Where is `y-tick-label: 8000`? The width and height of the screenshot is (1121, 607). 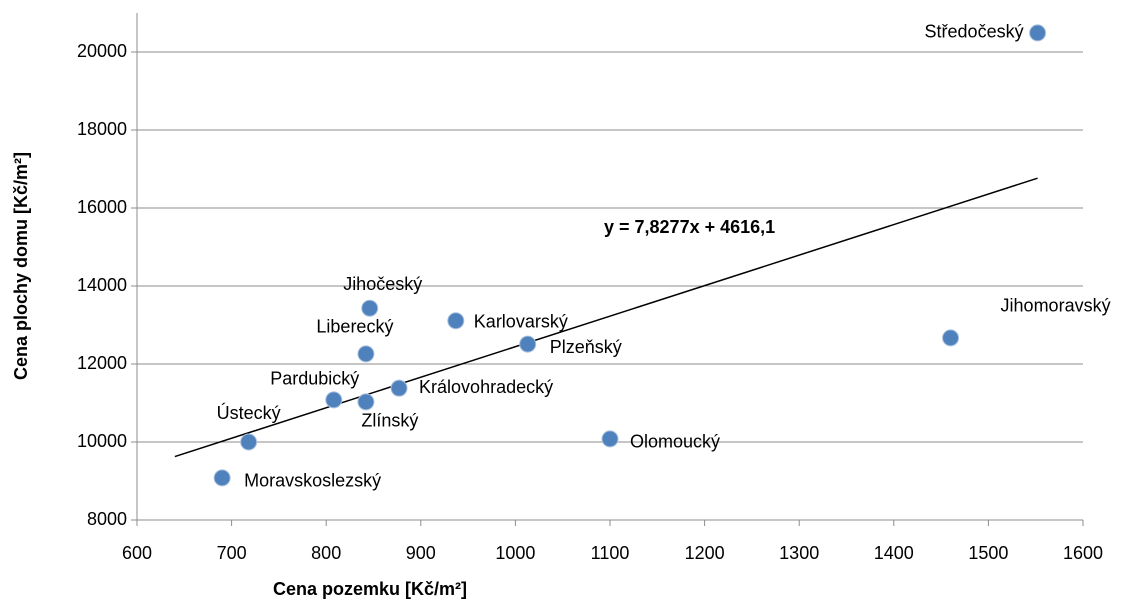
y-tick-label: 8000 is located at coordinates (107, 519).